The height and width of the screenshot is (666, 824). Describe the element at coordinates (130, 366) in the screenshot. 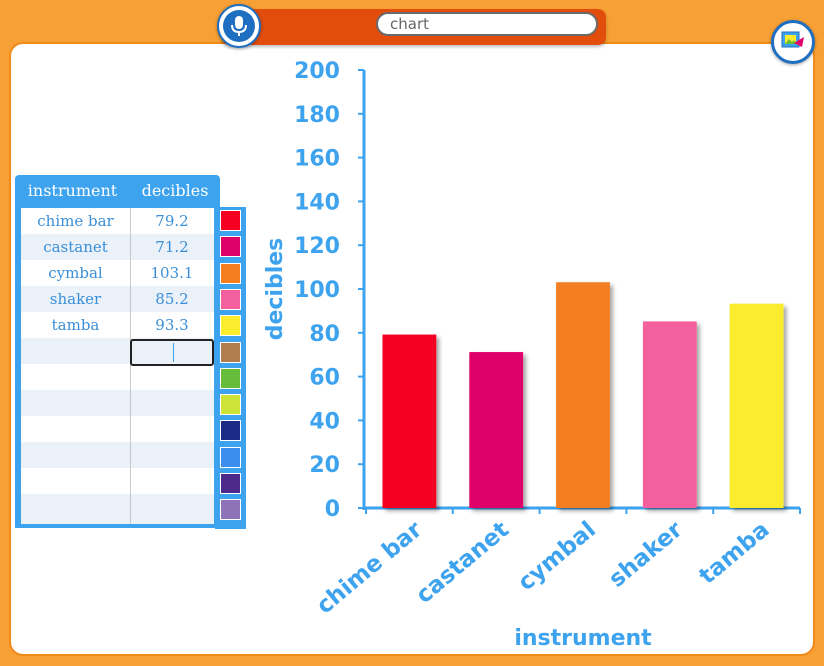

I see `column-divider` at that location.